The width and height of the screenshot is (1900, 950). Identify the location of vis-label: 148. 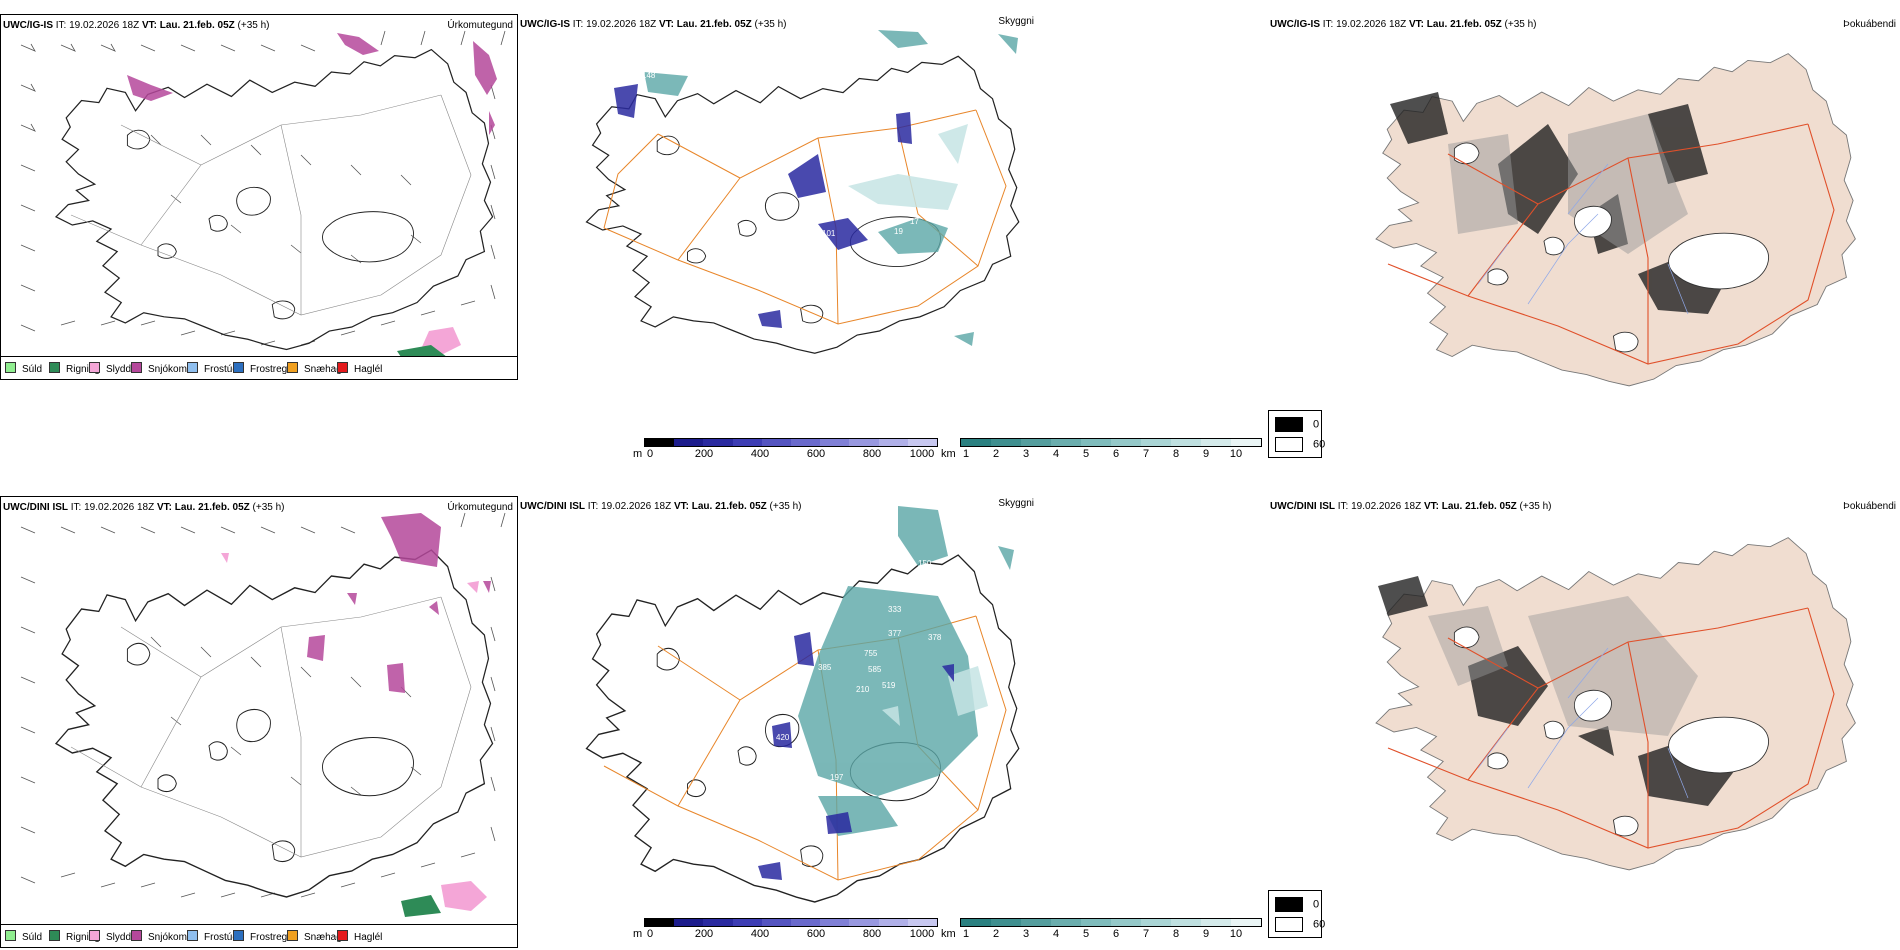
(649, 75).